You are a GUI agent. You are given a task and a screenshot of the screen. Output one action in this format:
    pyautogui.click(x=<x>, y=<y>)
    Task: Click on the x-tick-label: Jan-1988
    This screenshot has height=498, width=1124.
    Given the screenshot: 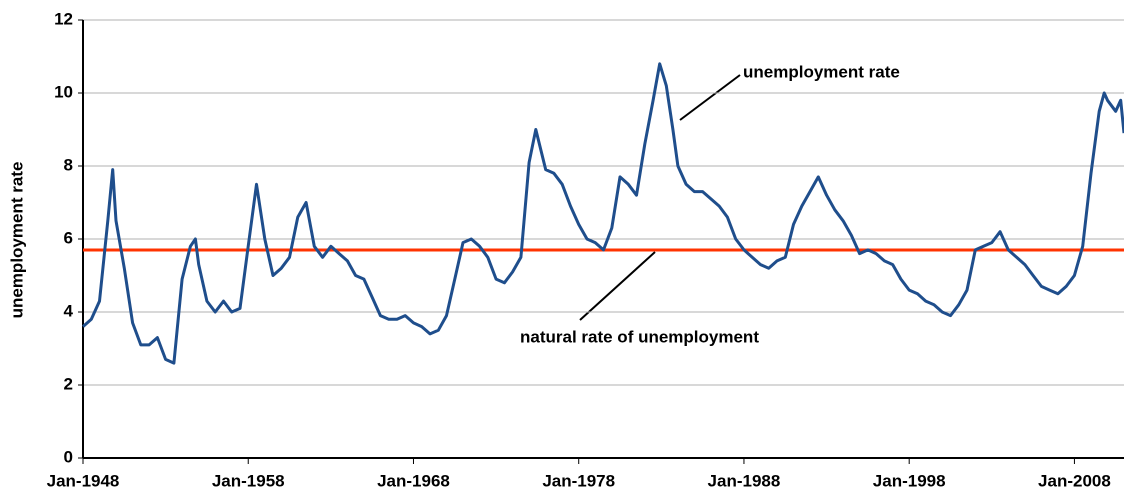 What is the action you would take?
    pyautogui.click(x=744, y=480)
    